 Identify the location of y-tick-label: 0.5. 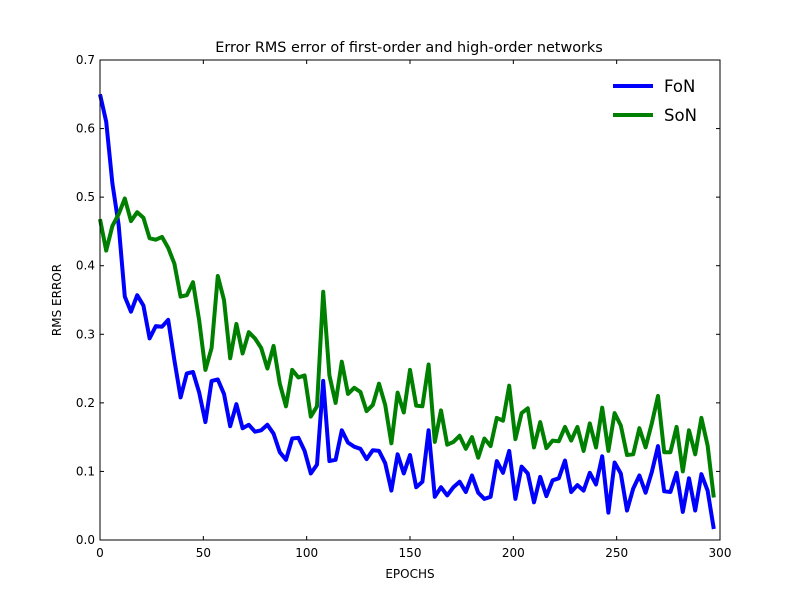
(85, 197).